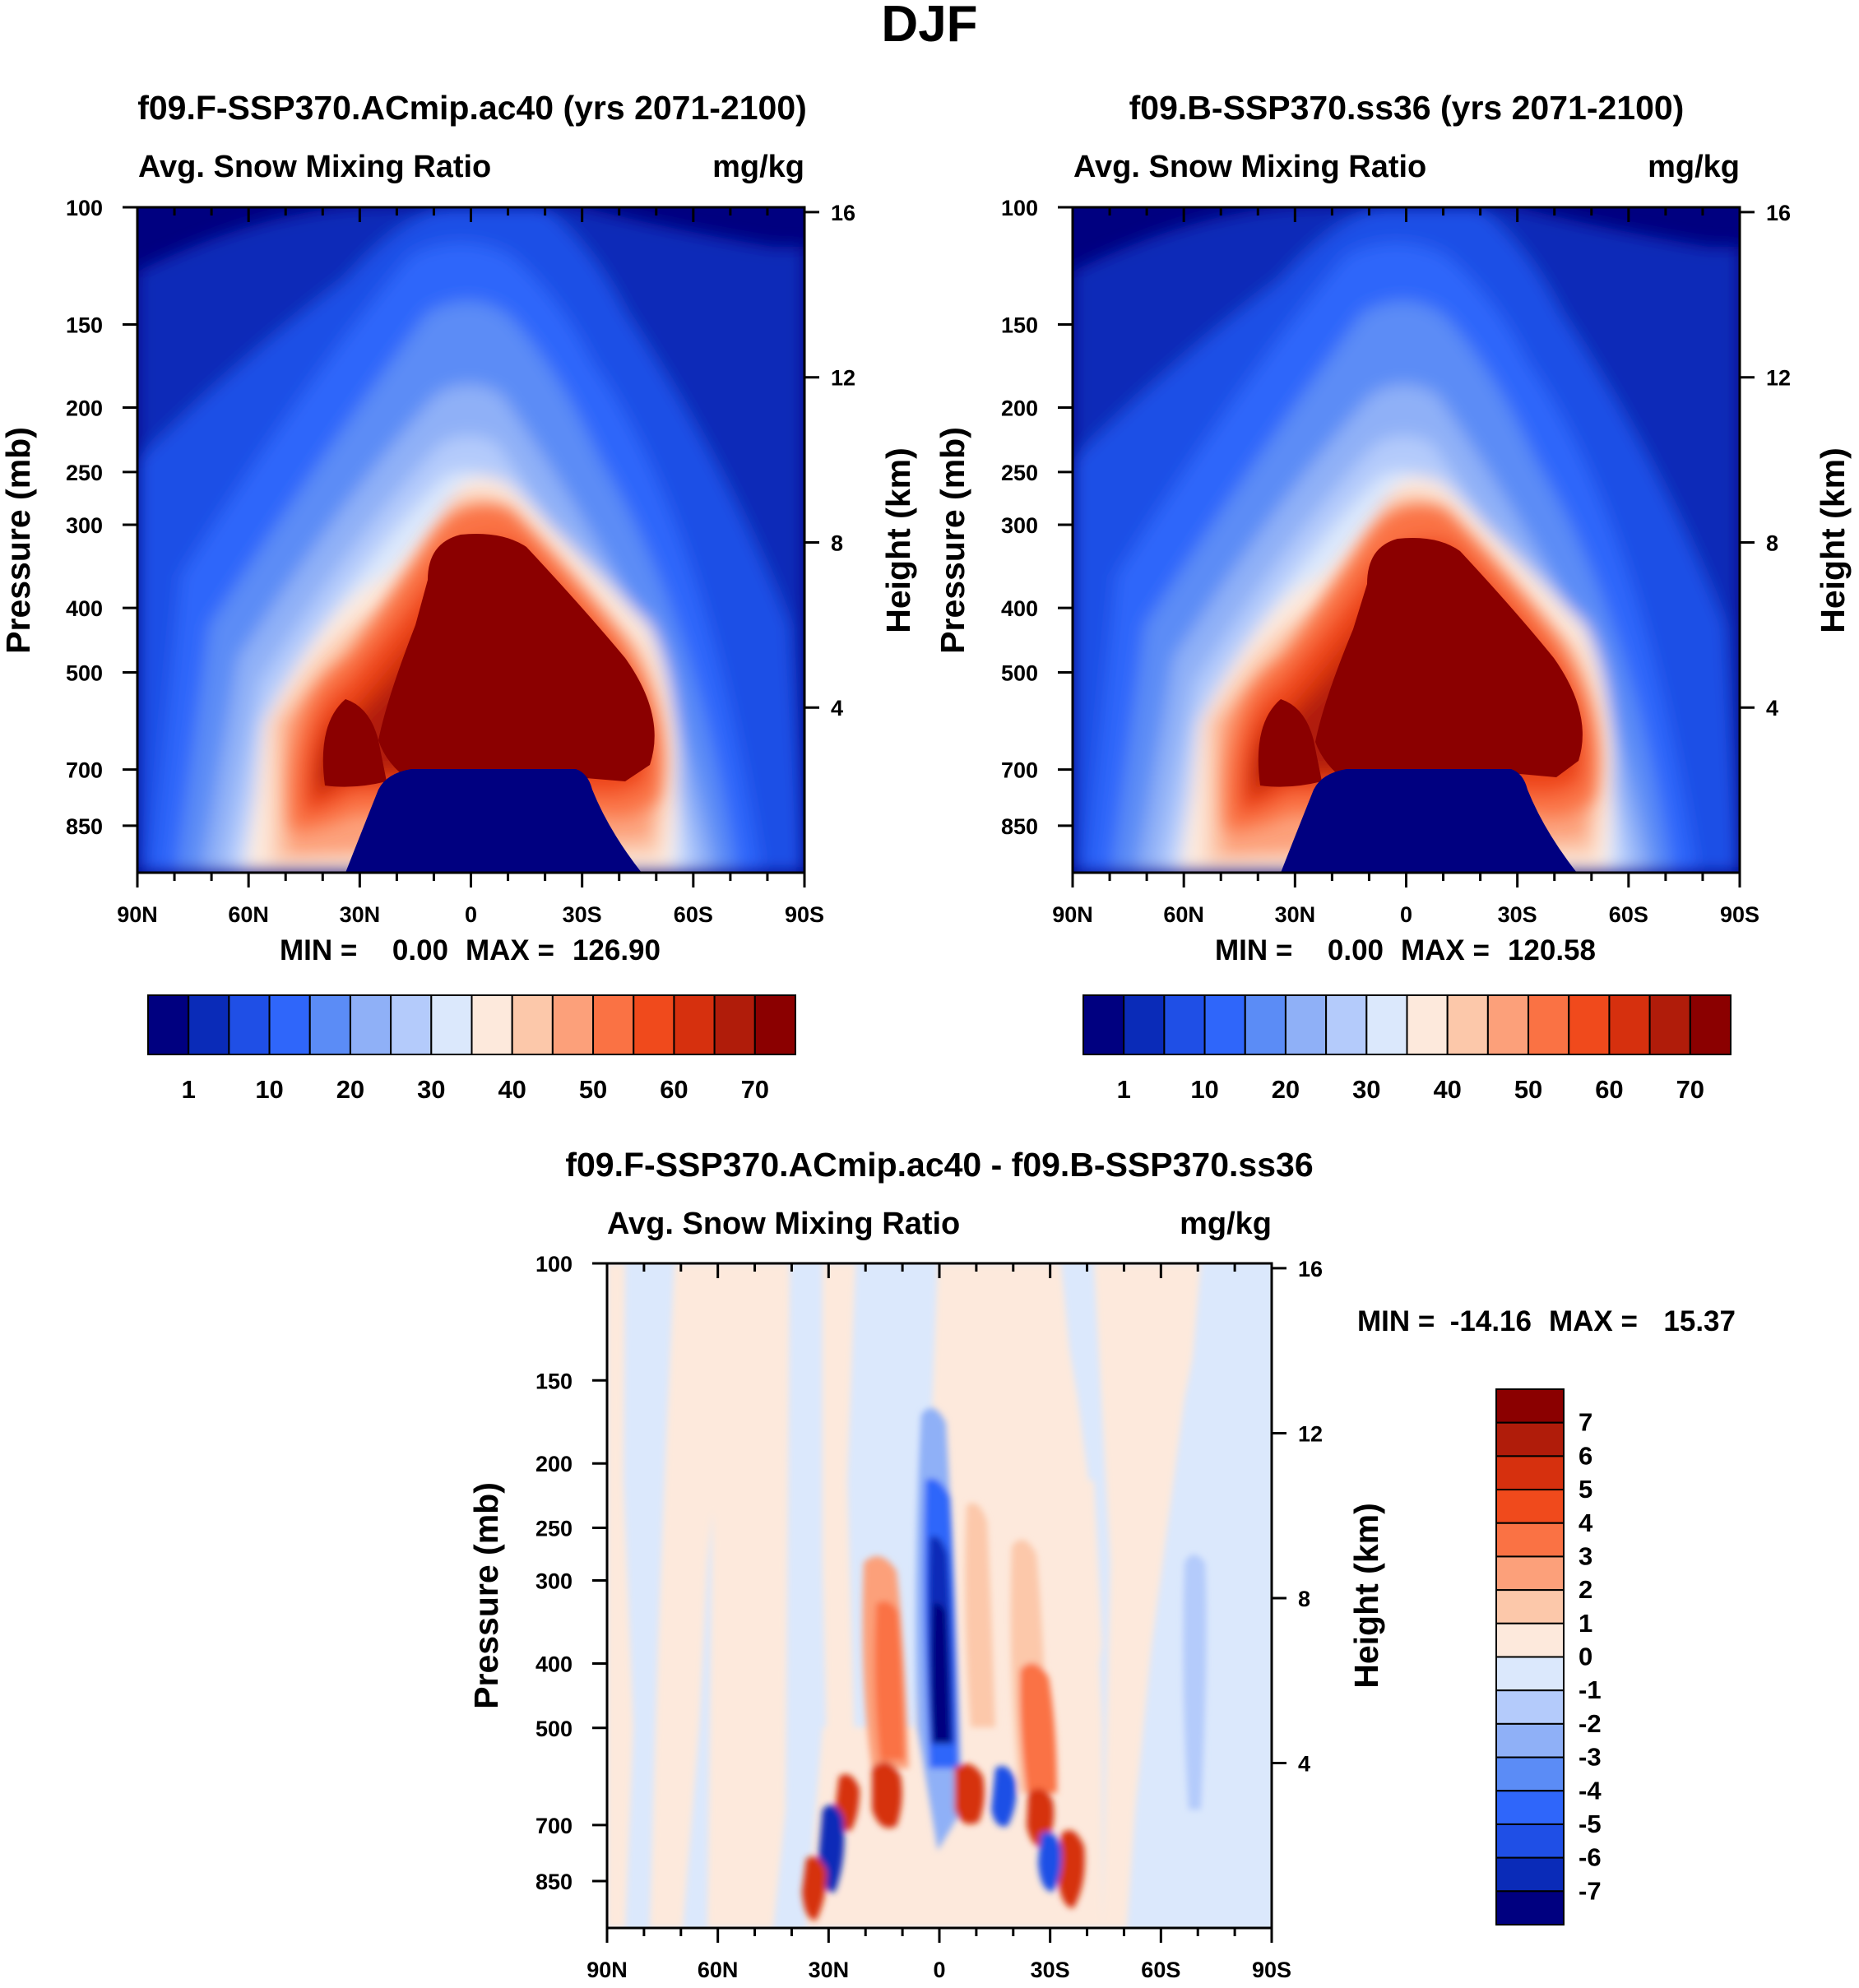 Image resolution: width=1859 pixels, height=1988 pixels. I want to click on colorbar-label: -6, so click(1590, 1857).